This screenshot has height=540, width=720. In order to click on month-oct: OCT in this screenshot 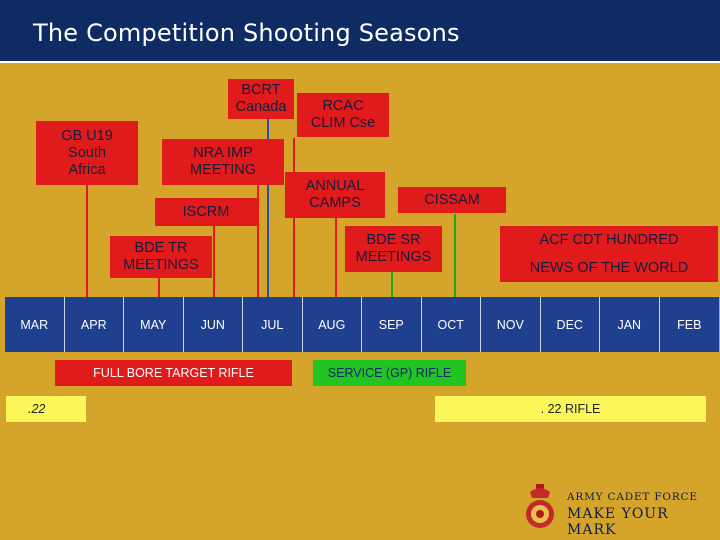, I will do `click(451, 324)`.